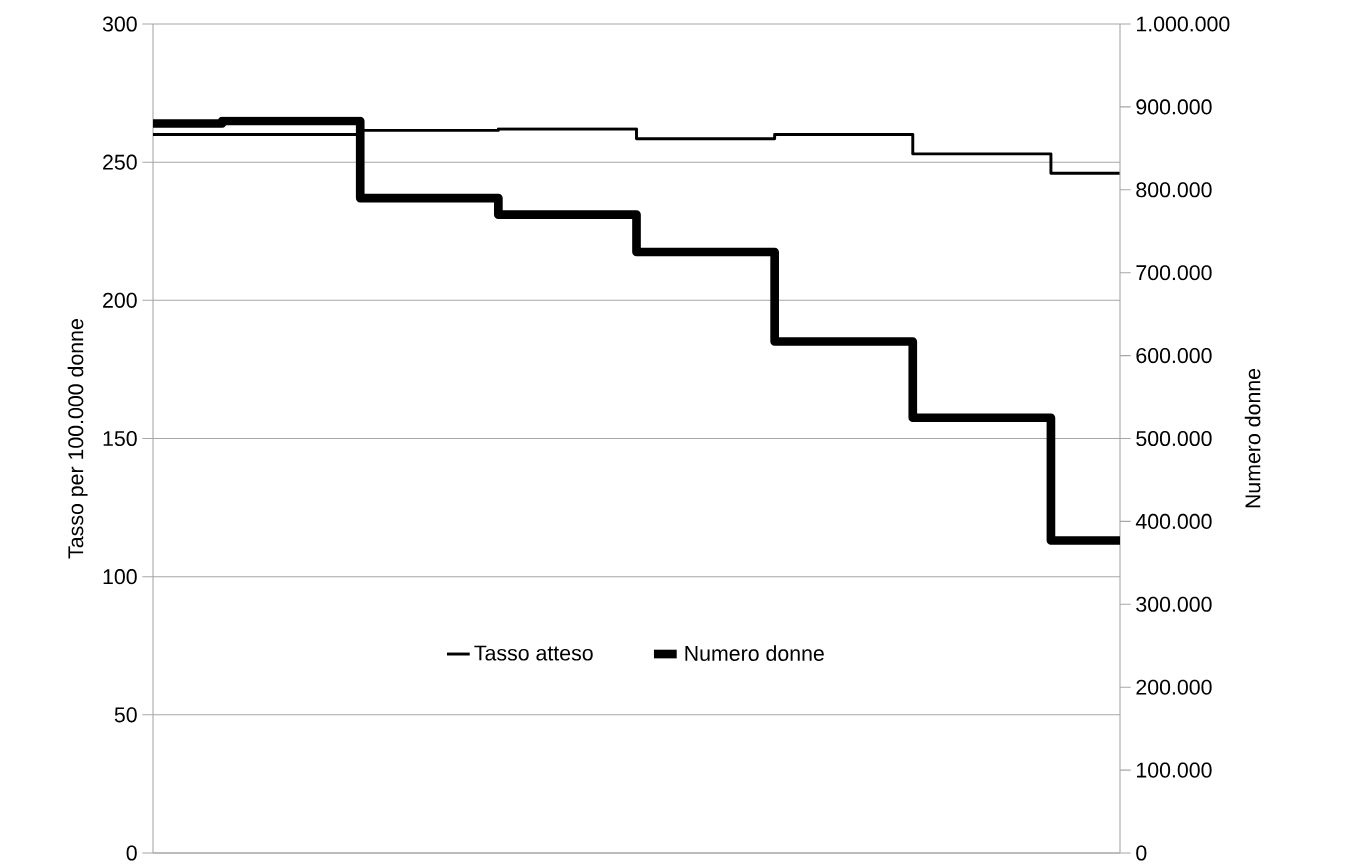  I want to click on y2-tick-label: 100.000, so click(1174, 770).